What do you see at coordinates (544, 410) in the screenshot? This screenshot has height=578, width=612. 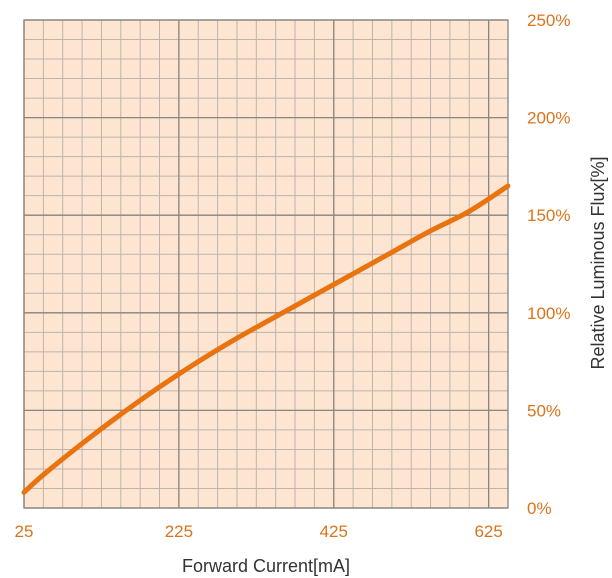 I see `y-tick-label: 50%` at bounding box center [544, 410].